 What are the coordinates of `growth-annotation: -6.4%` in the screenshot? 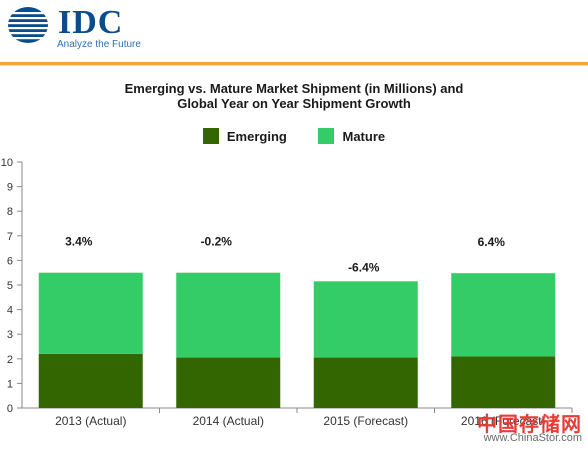 It's located at (364, 267).